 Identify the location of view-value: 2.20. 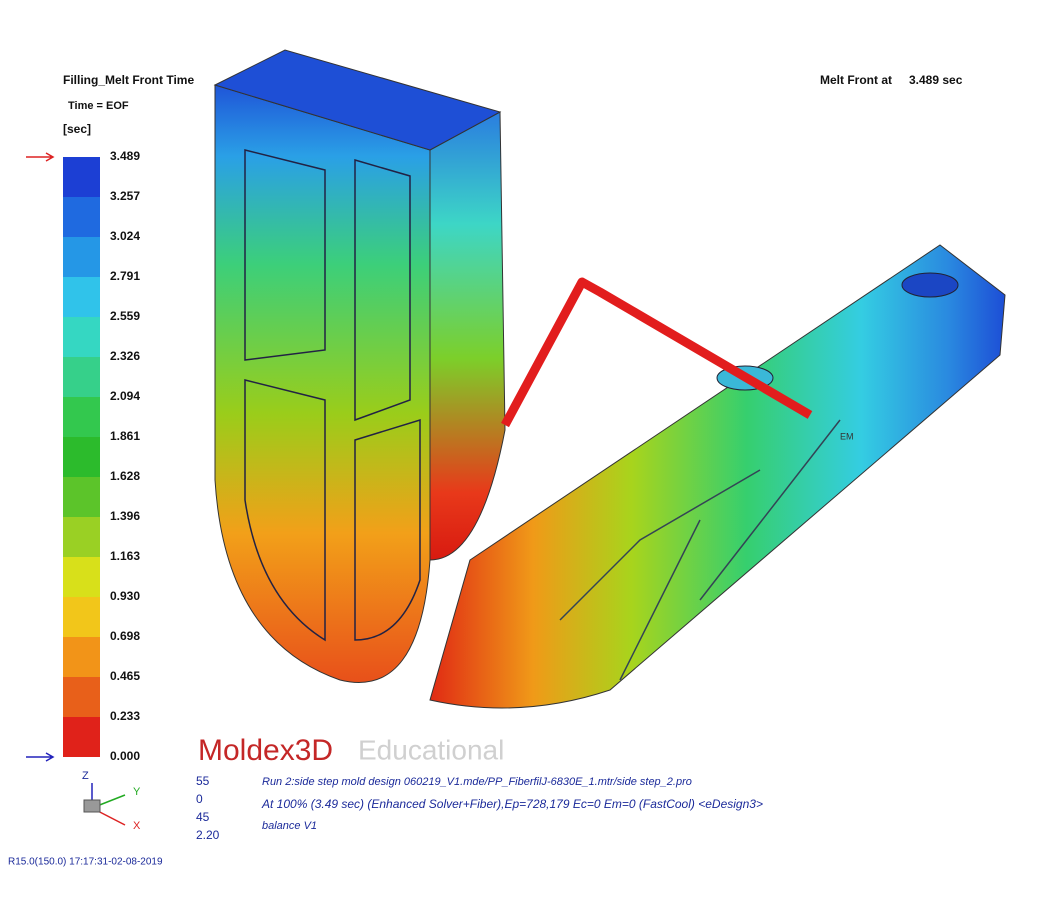
(208, 835).